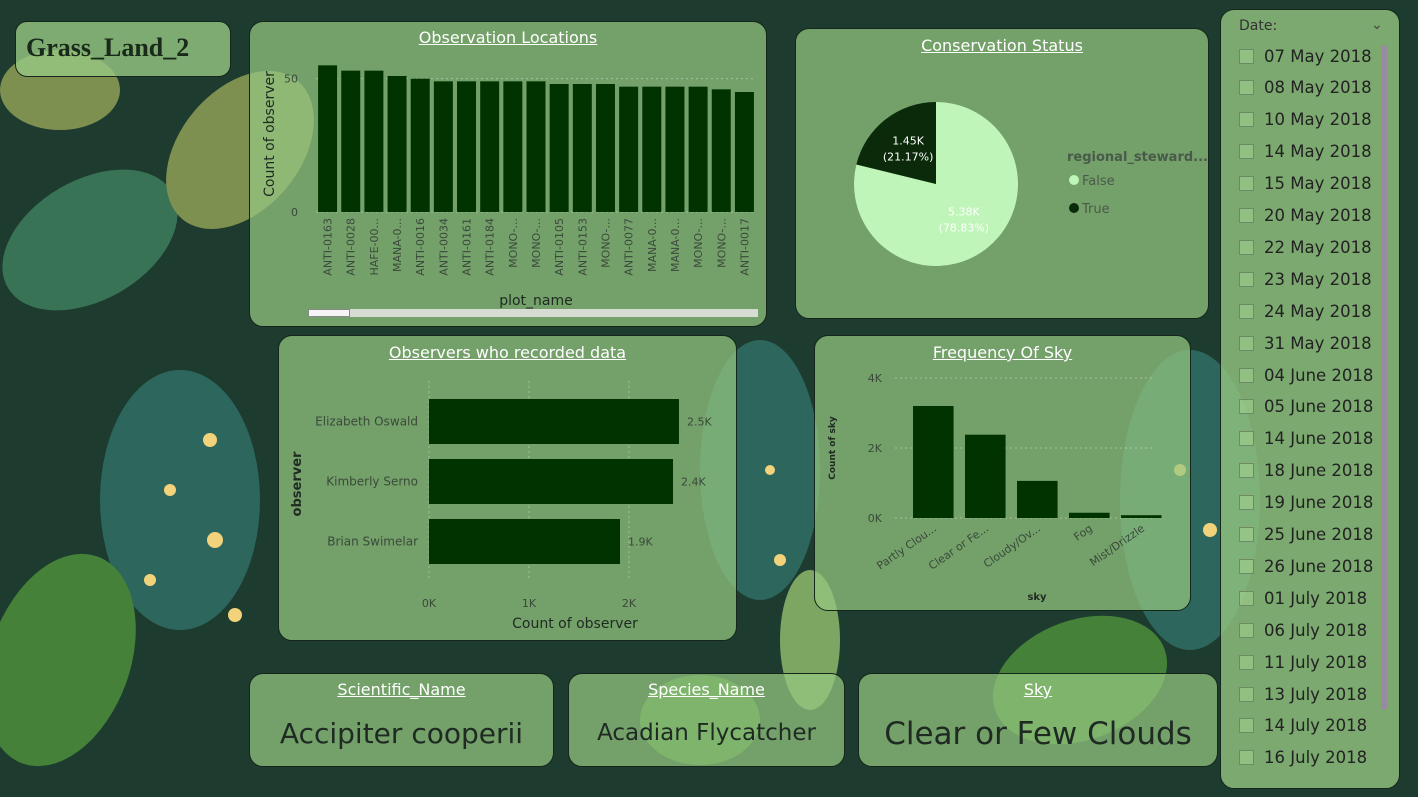 Image resolution: width=1418 pixels, height=797 pixels. What do you see at coordinates (1305, 247) in the screenshot?
I see `date-option: 22 May 2018` at bounding box center [1305, 247].